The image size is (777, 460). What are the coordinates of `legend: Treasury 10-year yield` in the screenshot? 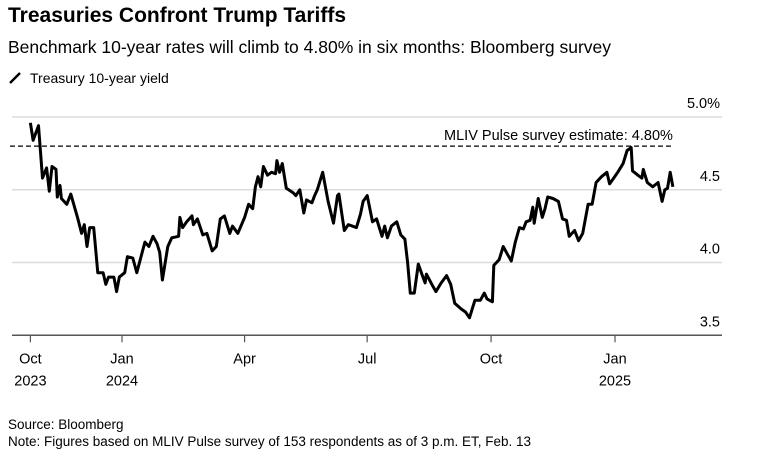 It's located at (88, 78).